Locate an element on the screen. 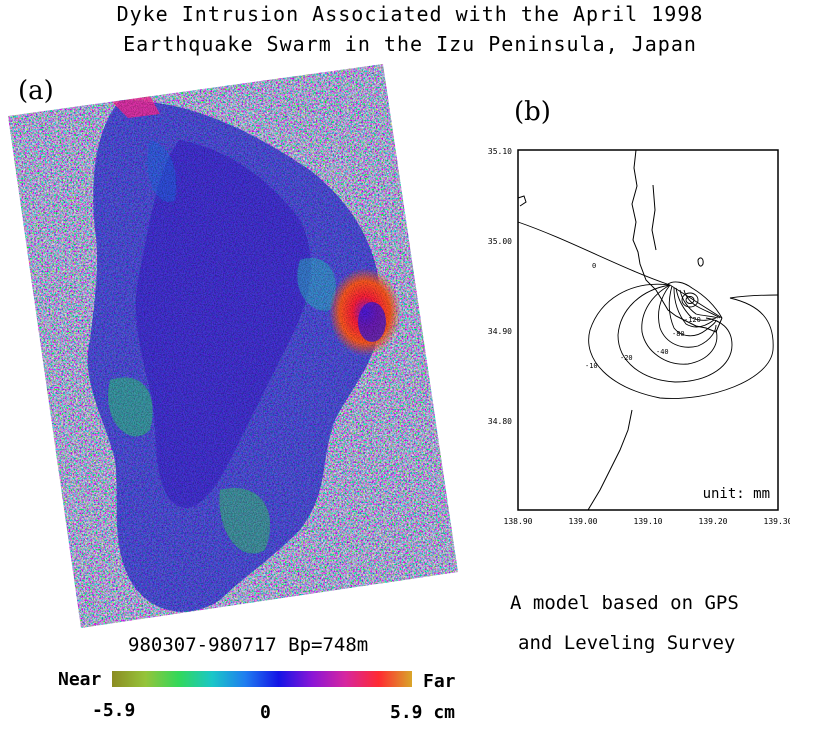  panel-a-label: (a) is located at coordinates (36, 91).